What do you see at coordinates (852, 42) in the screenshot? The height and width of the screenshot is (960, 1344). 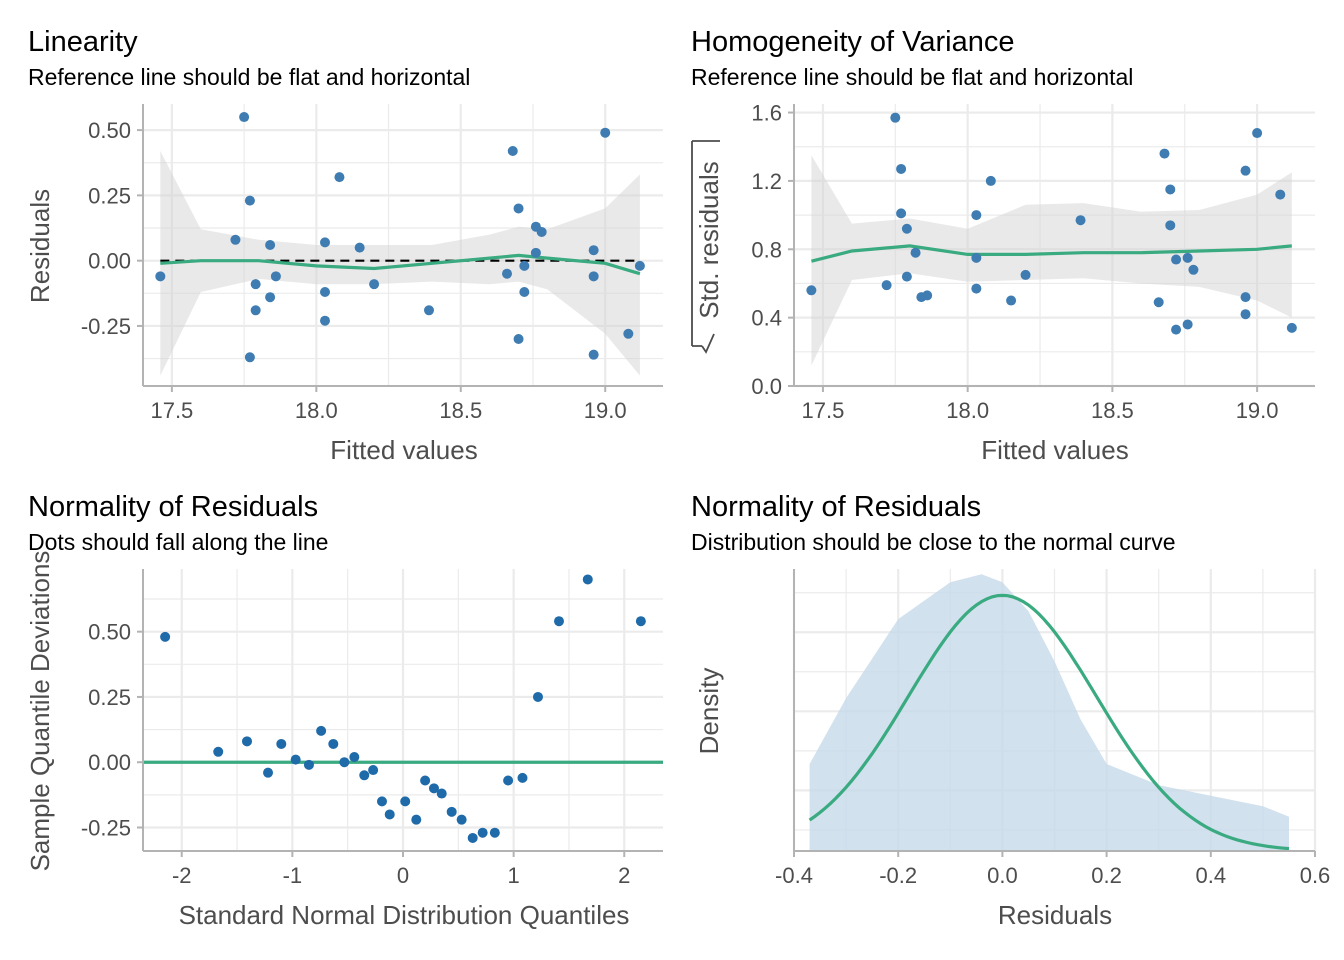 I see `panel-title: Homogeneity of Variance` at bounding box center [852, 42].